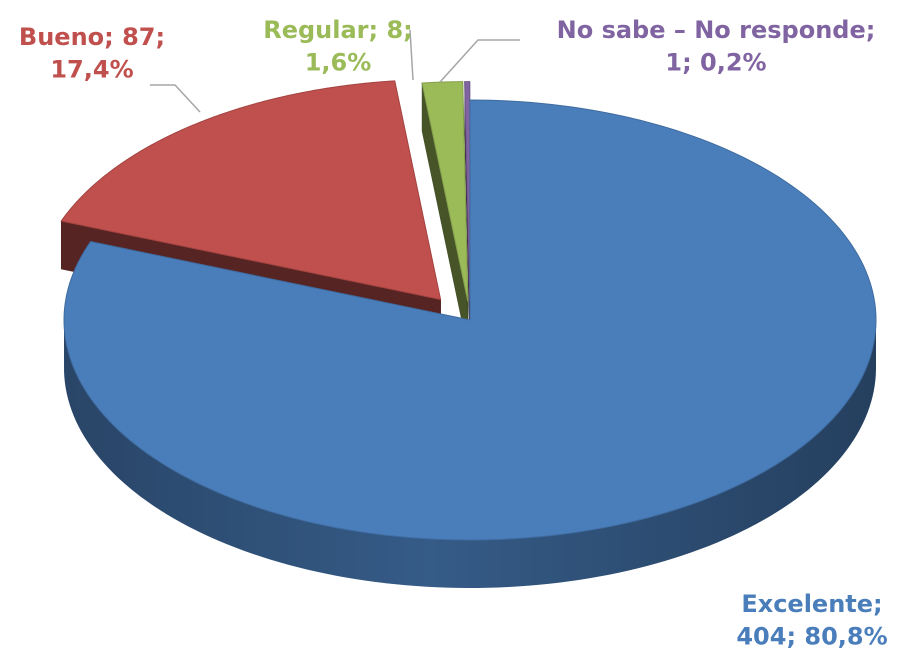  Describe the element at coordinates (92, 53) in the screenshot. I see `data-label-bueno: Bueno; 87; 17,4%` at that location.